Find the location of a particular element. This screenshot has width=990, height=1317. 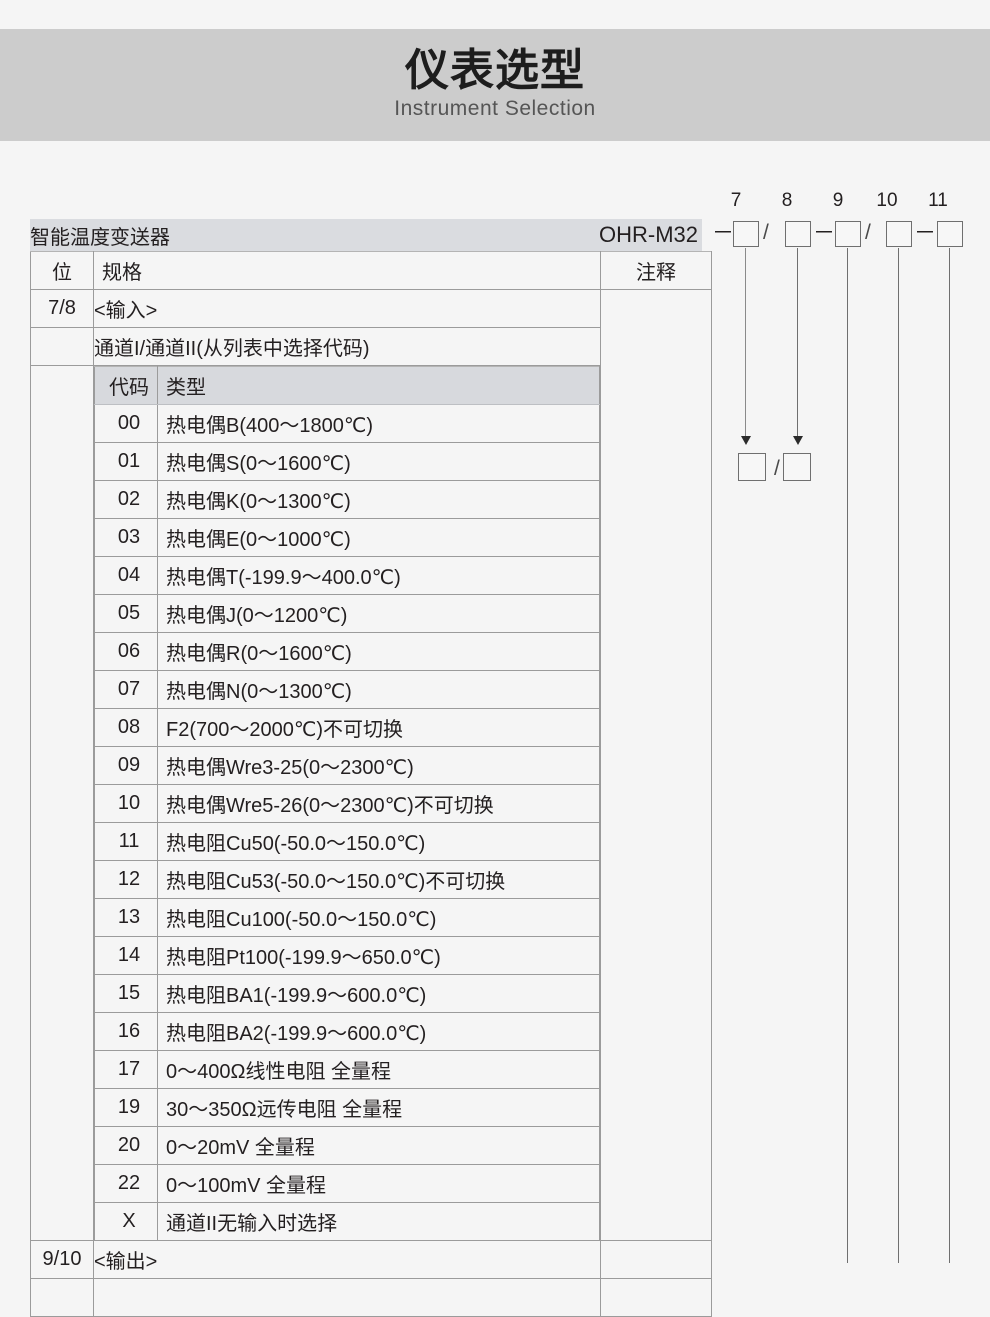

model-code: OHR-M32 is located at coordinates (648, 234).